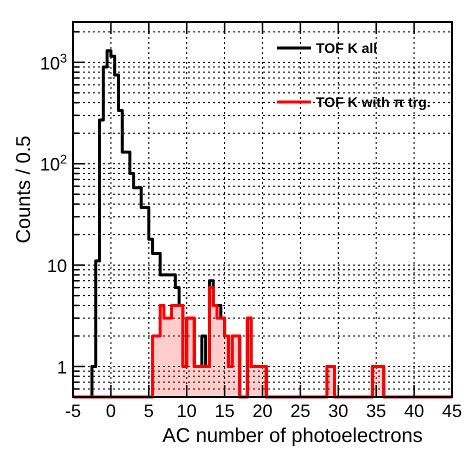 The width and height of the screenshot is (467, 450). What do you see at coordinates (338, 411) in the screenshot?
I see `x-tick-label: 30` at bounding box center [338, 411].